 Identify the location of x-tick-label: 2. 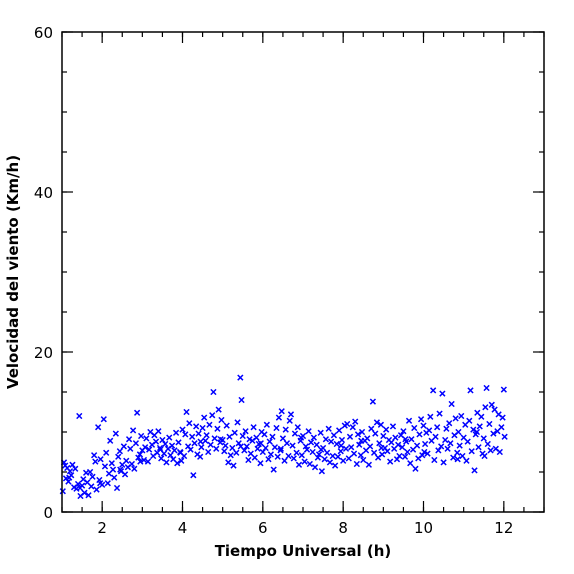
(102, 528).